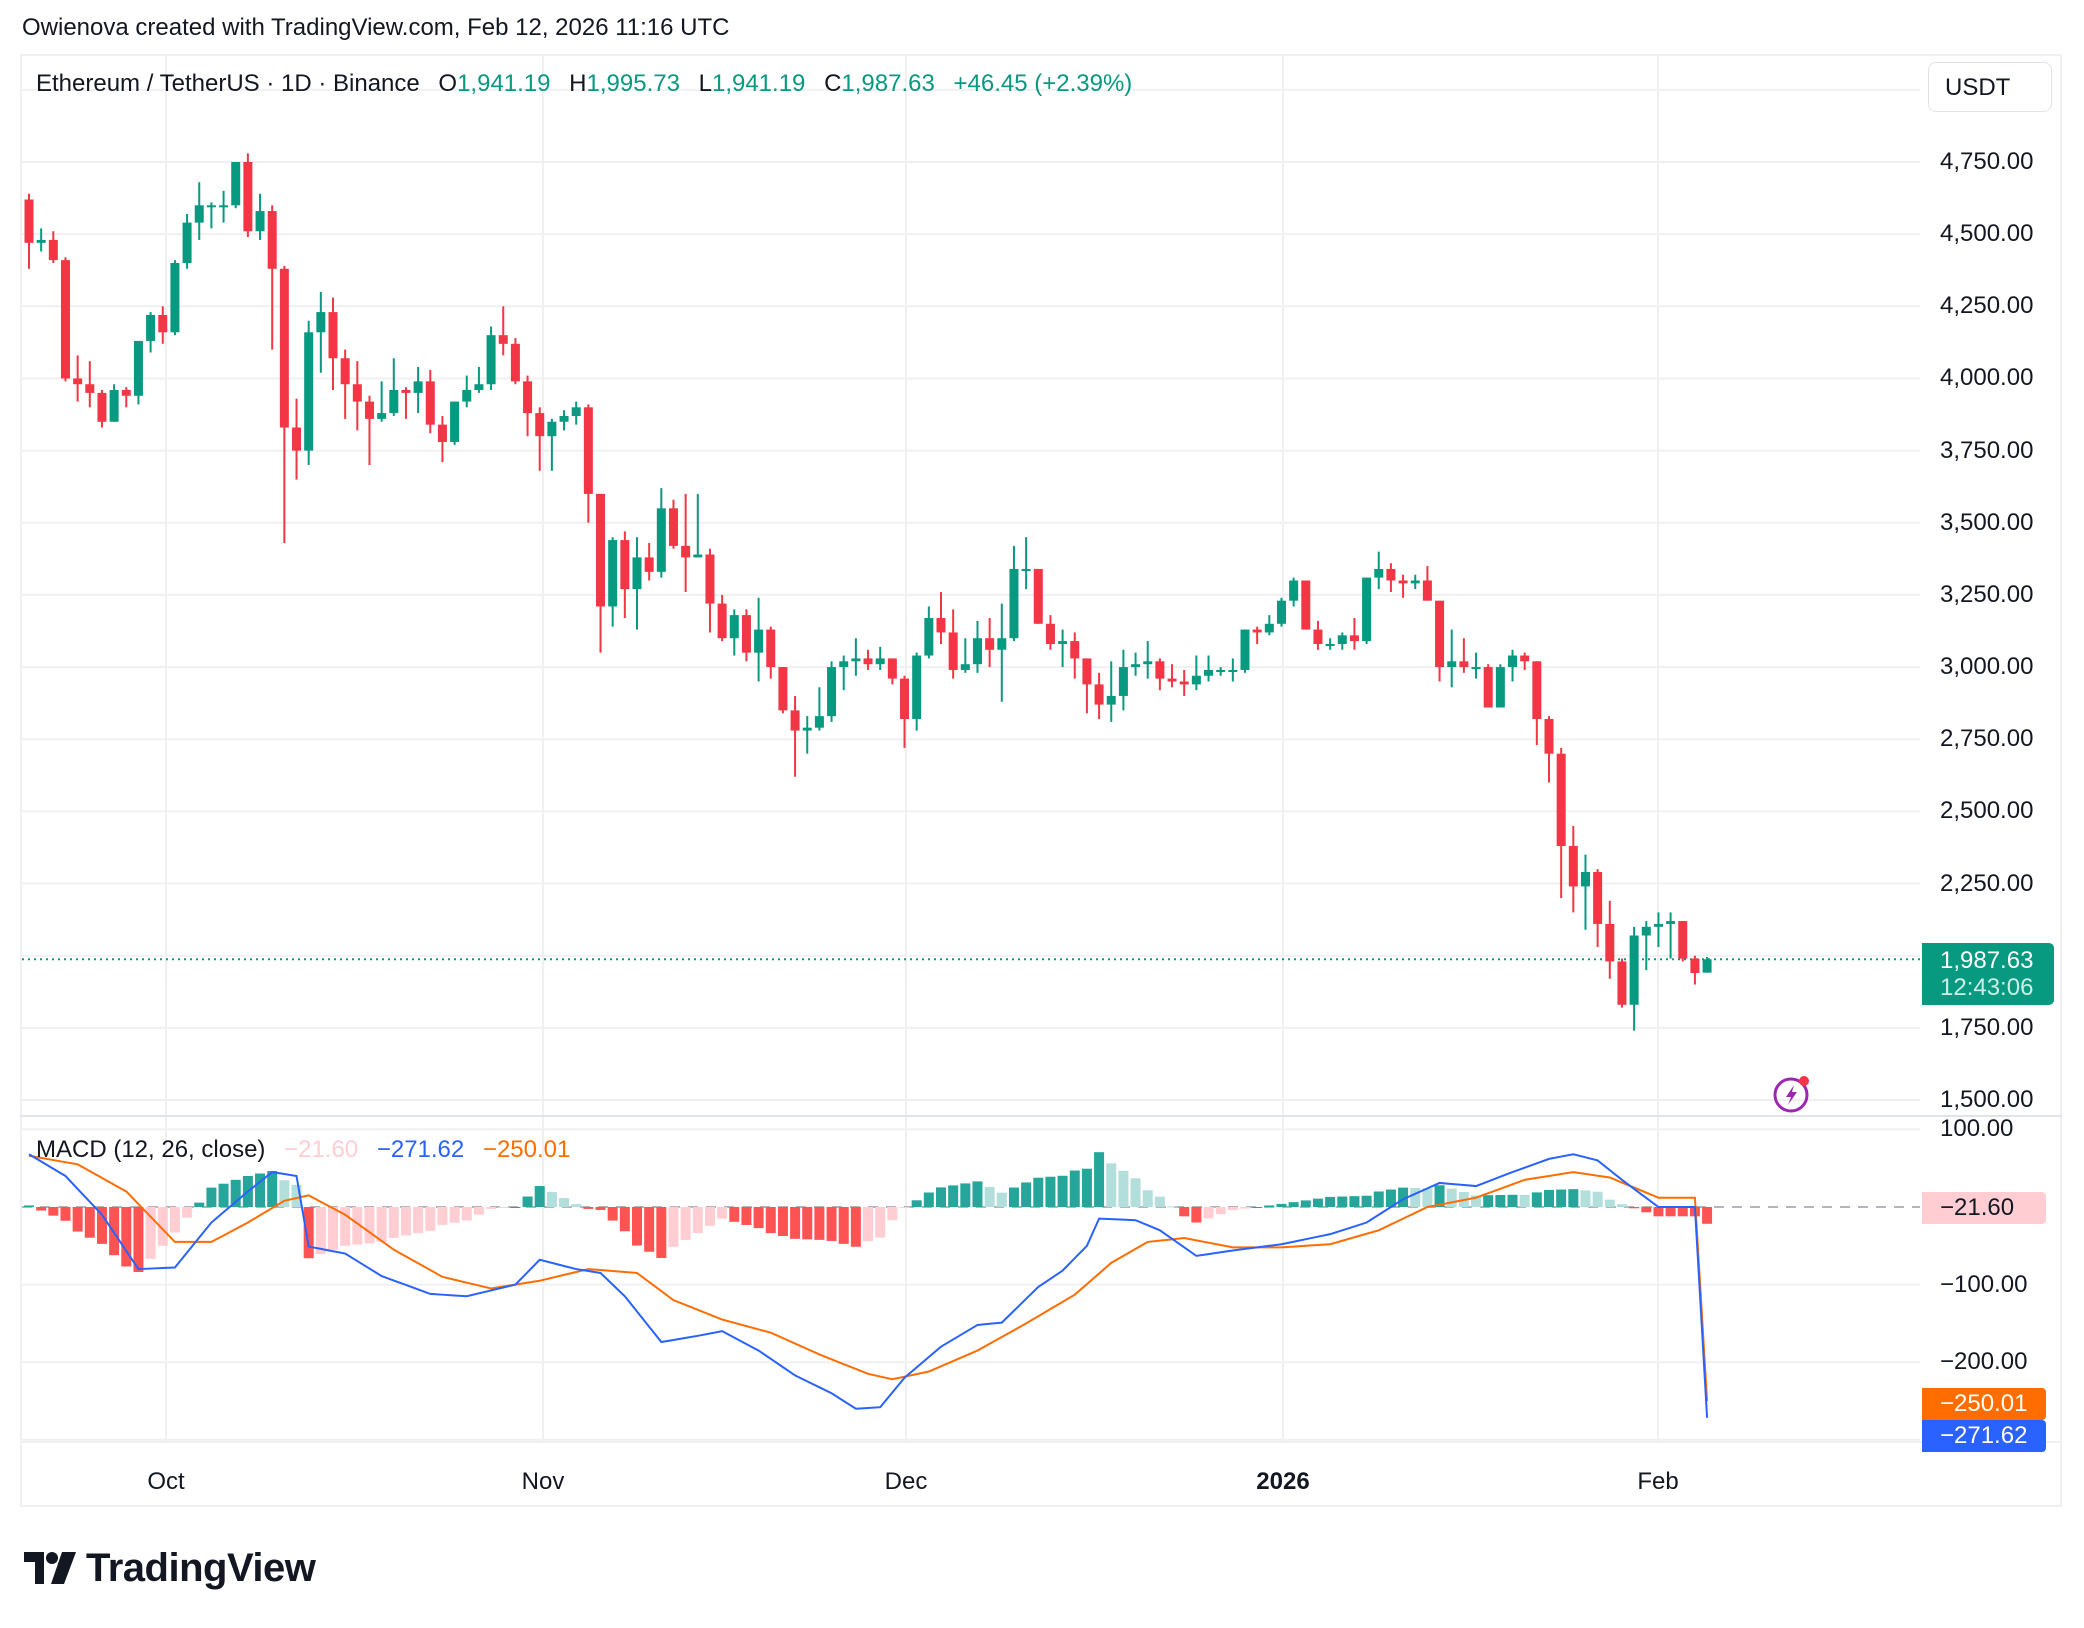  I want to click on price-axis-label: 2,250.00, so click(1987, 883).